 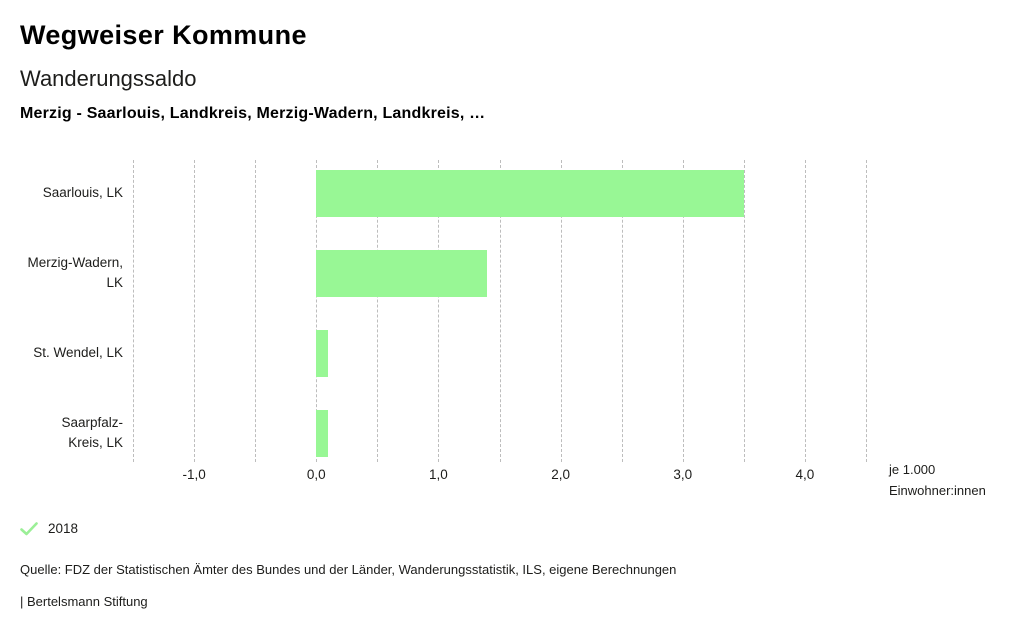 I want to click on bar-saarpfalz-kreis-lk, so click(x=322, y=433).